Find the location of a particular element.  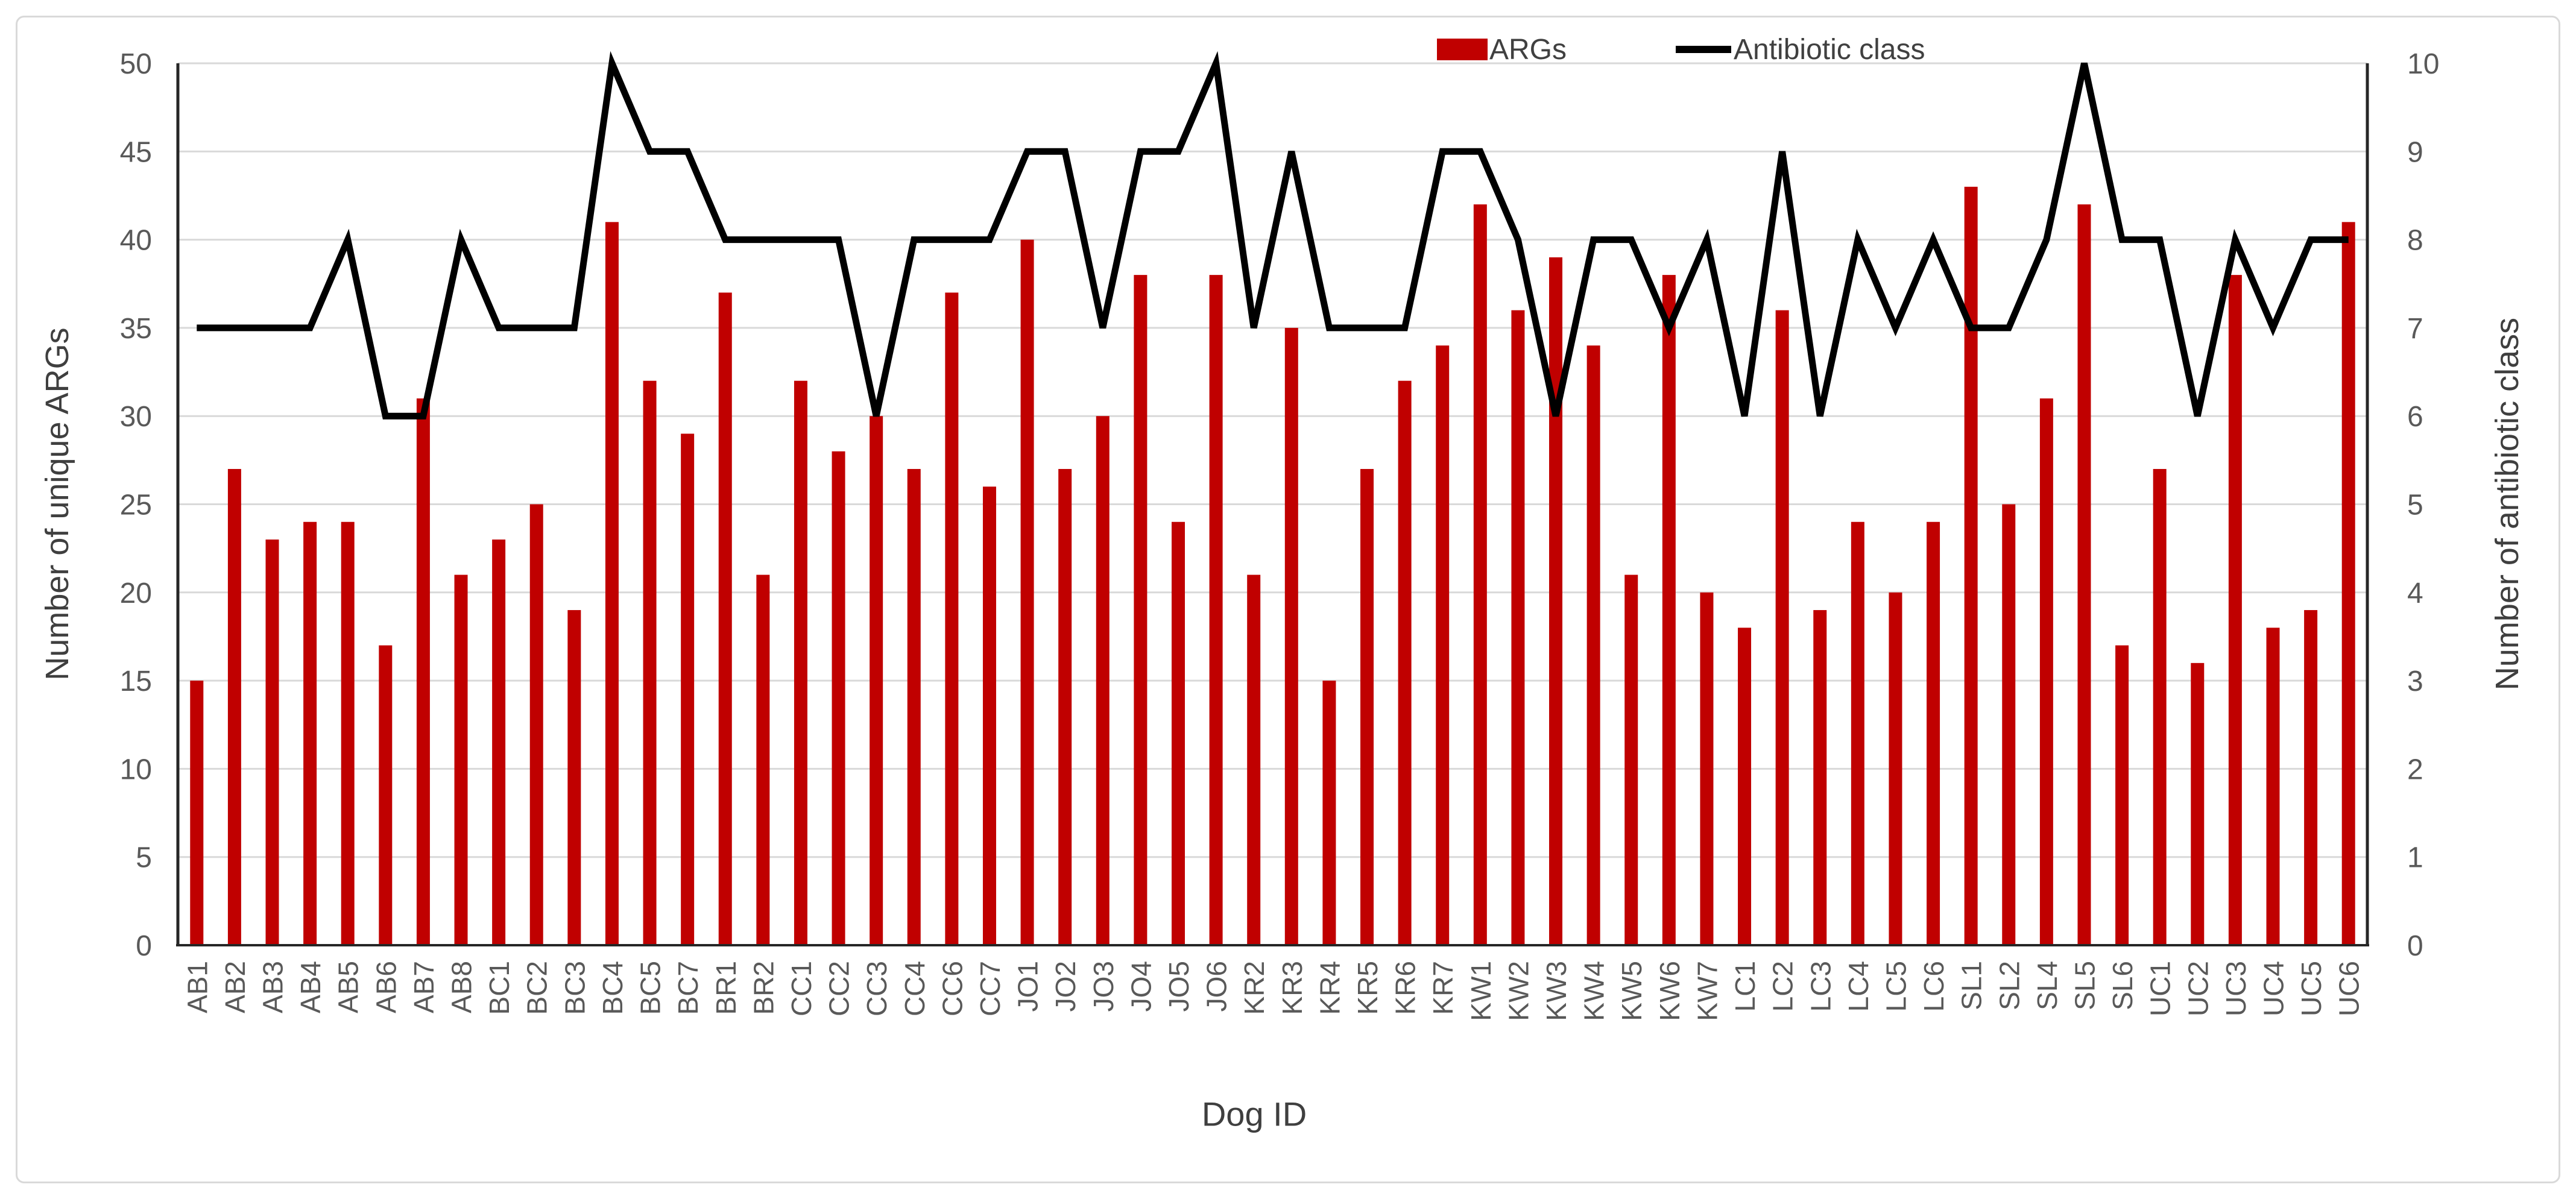

bar-BC2 is located at coordinates (536, 724).